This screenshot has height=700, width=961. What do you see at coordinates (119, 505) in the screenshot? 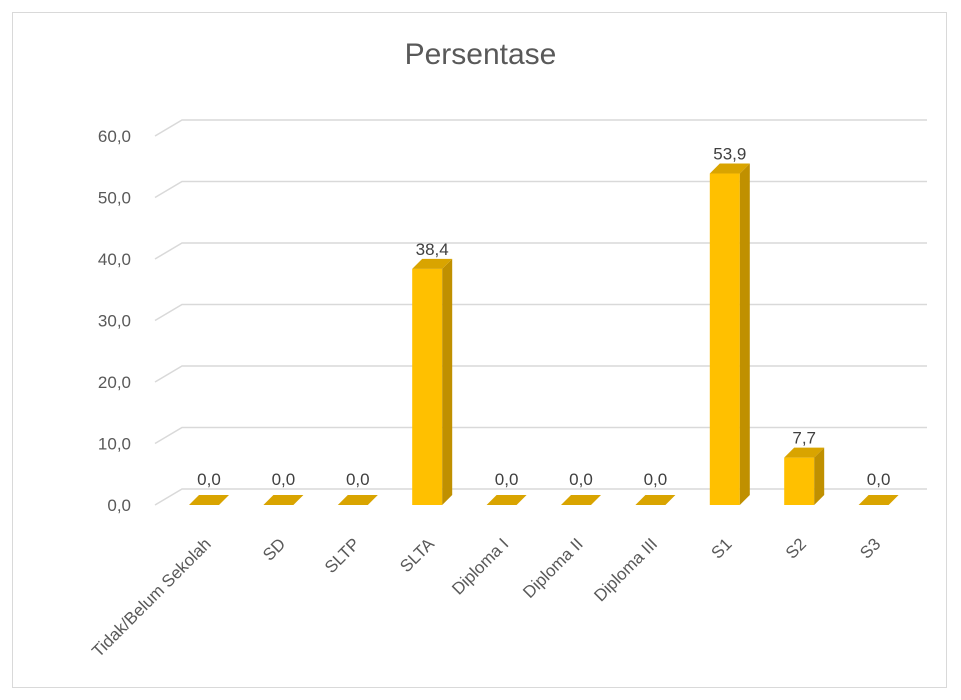
I see `y-tick-label: 0,0` at bounding box center [119, 505].